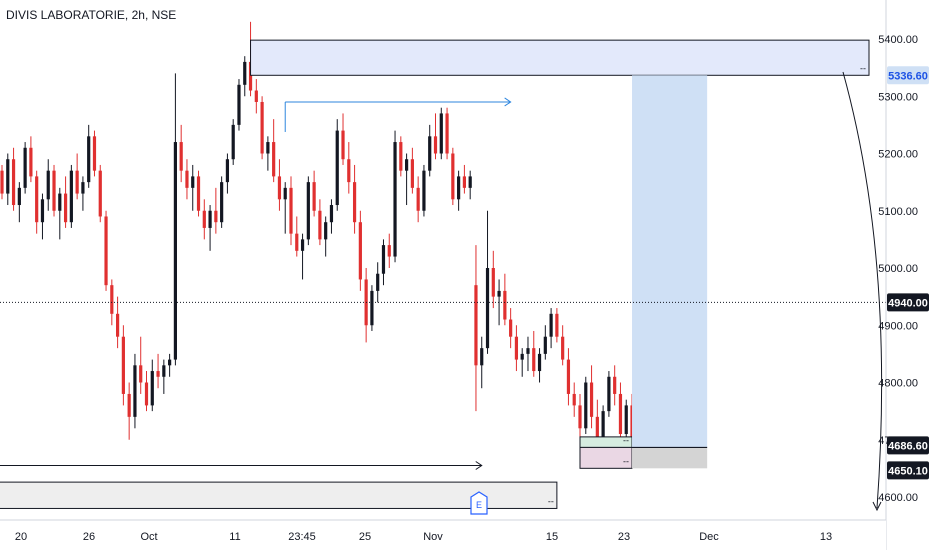  What do you see at coordinates (709, 537) in the screenshot?
I see `time-tick-label: Dec` at bounding box center [709, 537].